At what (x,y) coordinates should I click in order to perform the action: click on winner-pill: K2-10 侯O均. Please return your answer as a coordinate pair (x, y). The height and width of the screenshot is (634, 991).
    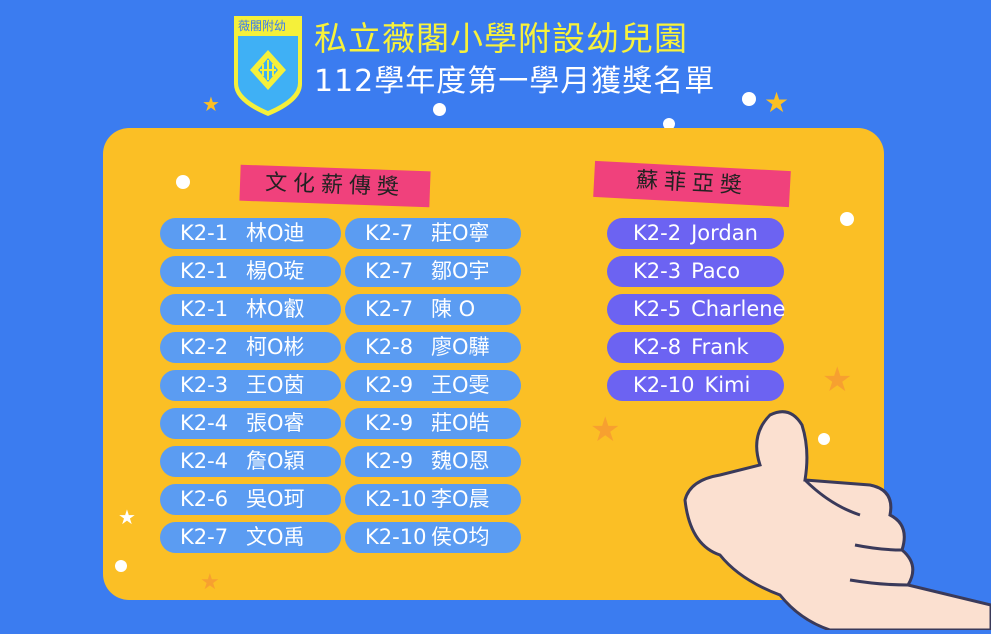
    Looking at the image, I should click on (433, 537).